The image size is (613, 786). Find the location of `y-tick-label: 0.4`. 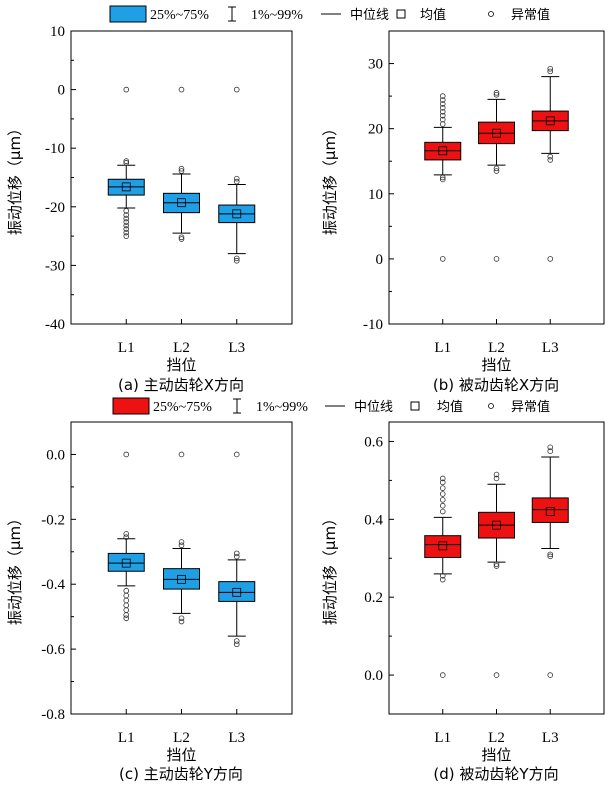

y-tick-label: 0.4 is located at coordinates (373, 520).